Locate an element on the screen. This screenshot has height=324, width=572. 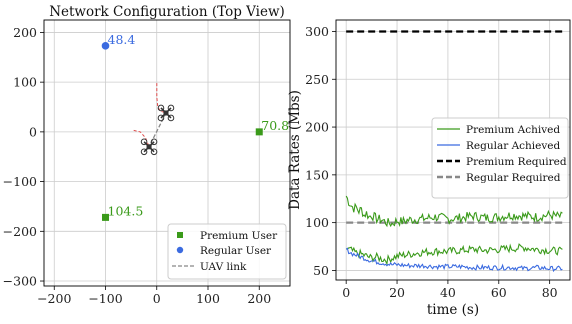
legend: Premium User Regular User UAV link is located at coordinates (227, 251).